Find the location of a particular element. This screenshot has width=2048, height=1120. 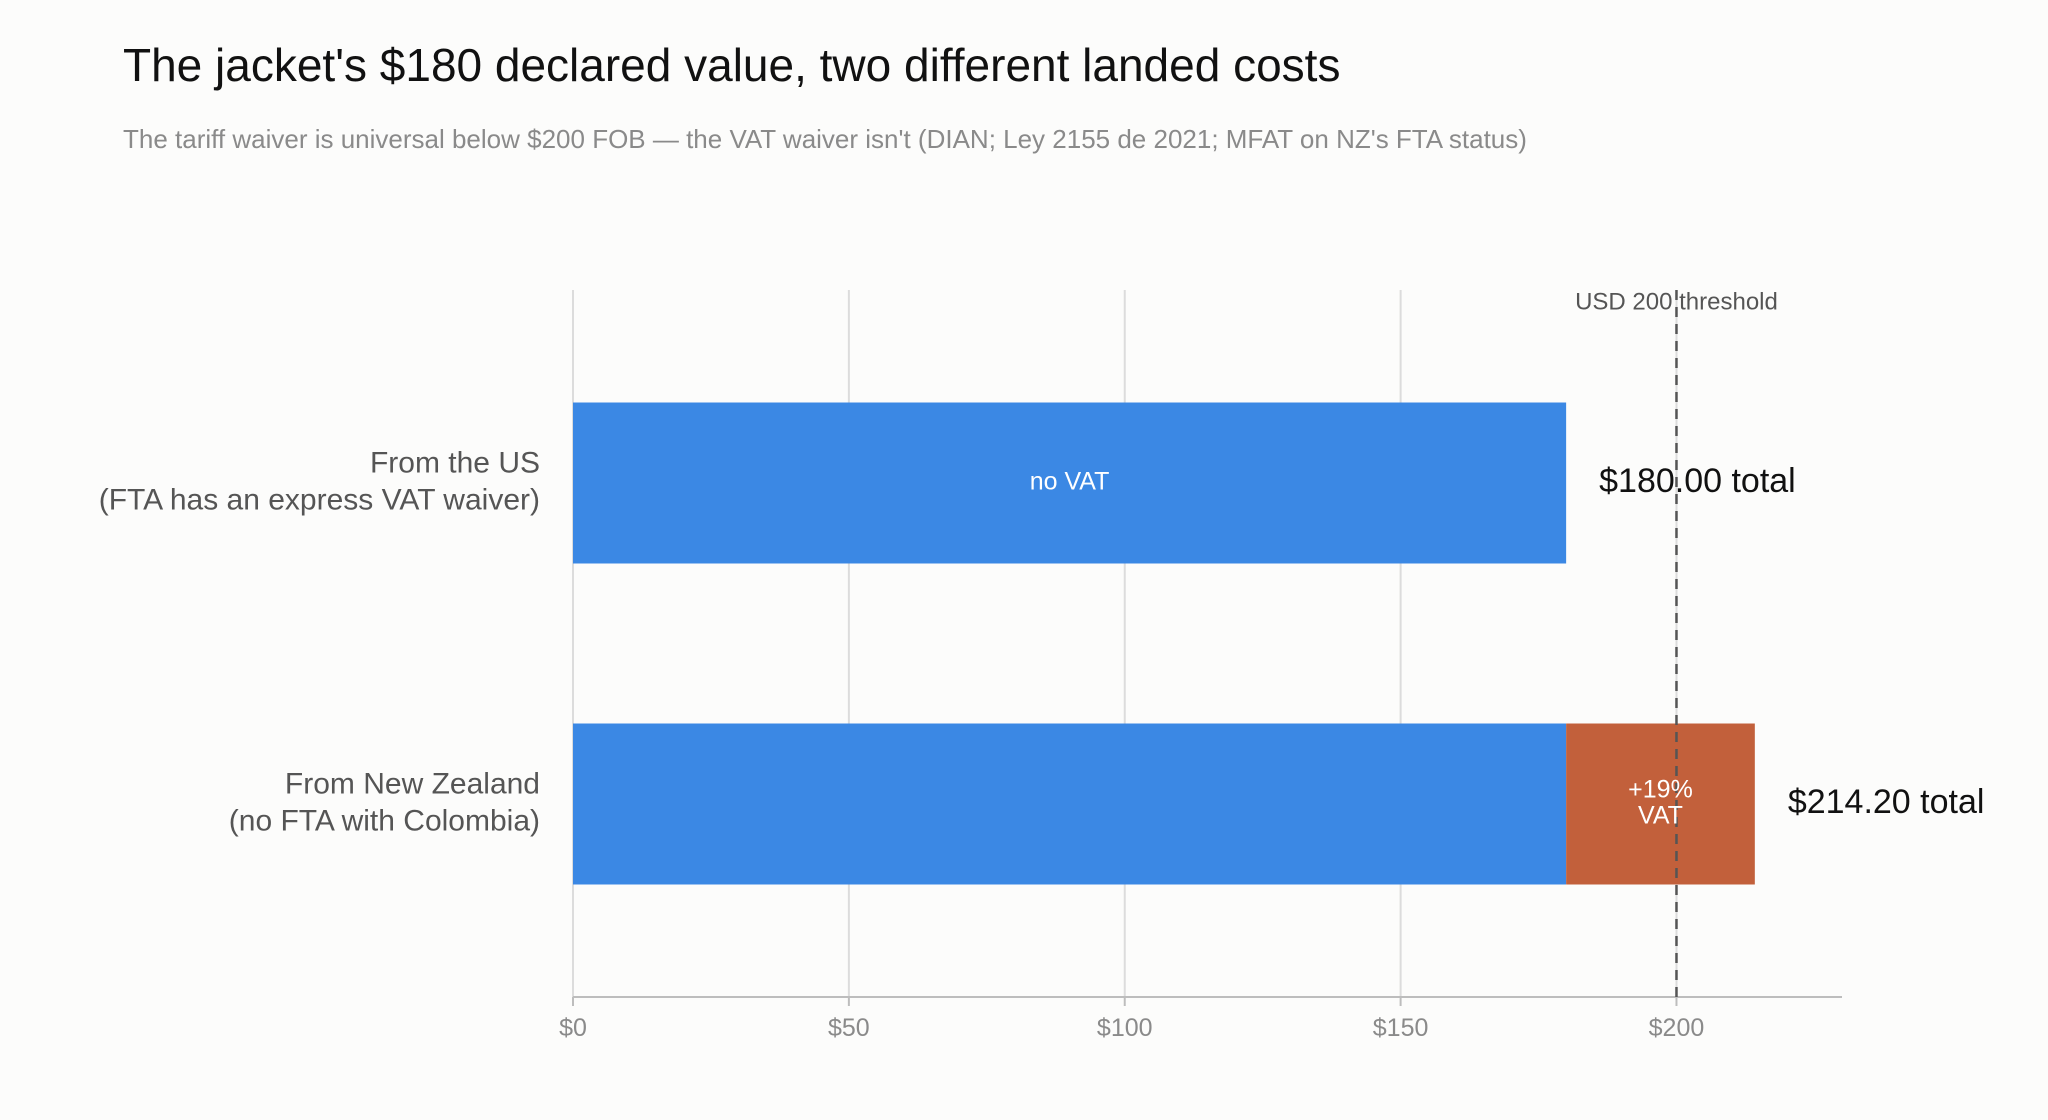

category-label: From New Zealand (no FTA with Colombia) is located at coordinates (384, 802).